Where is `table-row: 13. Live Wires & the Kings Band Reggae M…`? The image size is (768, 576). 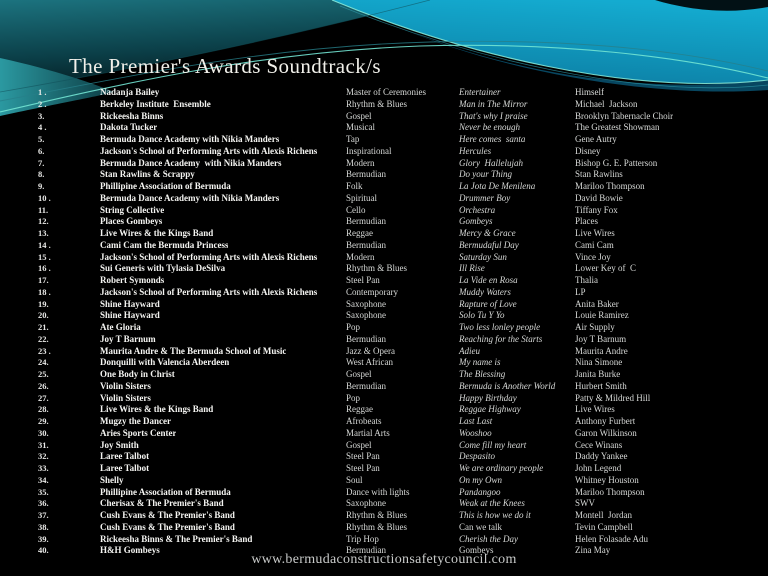
table-row: 13. Live Wires & the Kings Band Reggae M… is located at coordinates (384, 234).